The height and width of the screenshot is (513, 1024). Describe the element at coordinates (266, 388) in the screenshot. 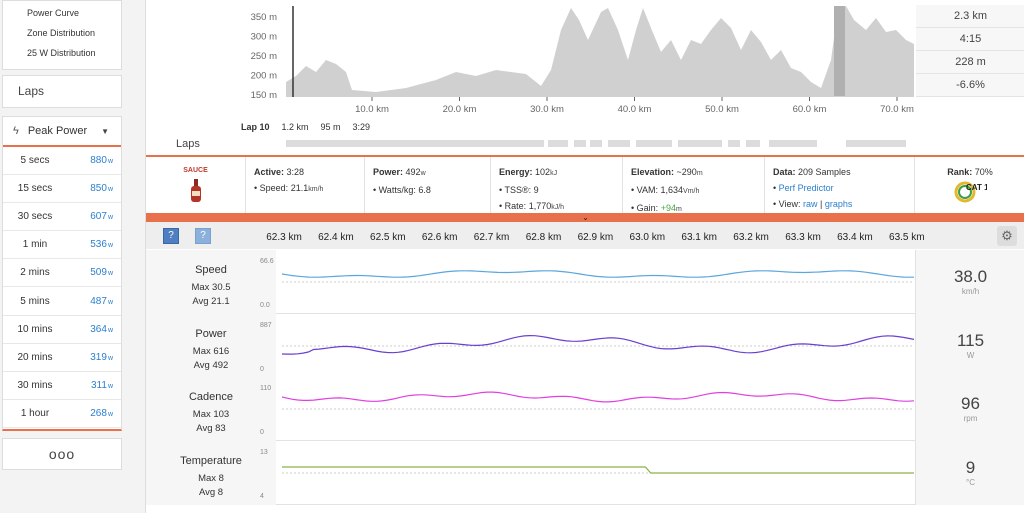

I see `stream-ymax: 110` at that location.